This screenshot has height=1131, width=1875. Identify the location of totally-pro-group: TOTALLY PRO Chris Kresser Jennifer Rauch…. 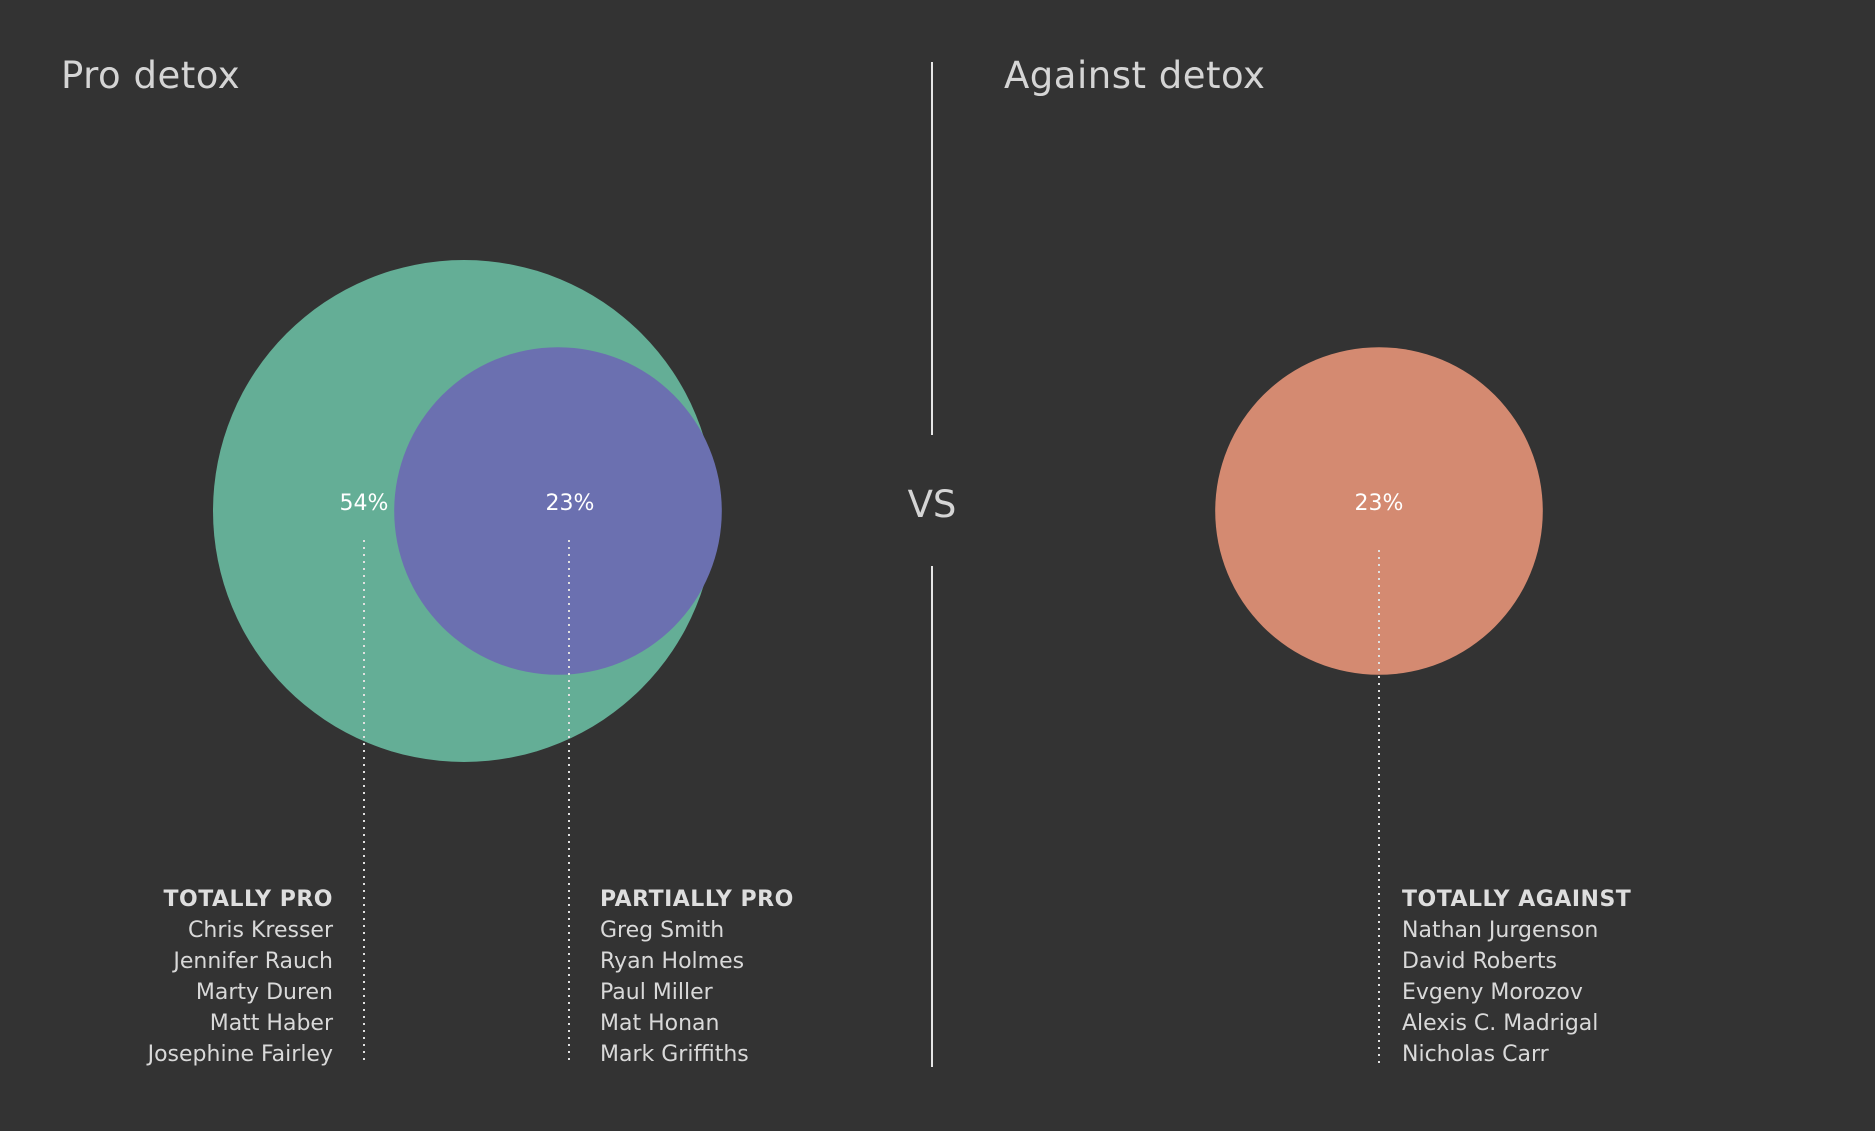
(240, 977).